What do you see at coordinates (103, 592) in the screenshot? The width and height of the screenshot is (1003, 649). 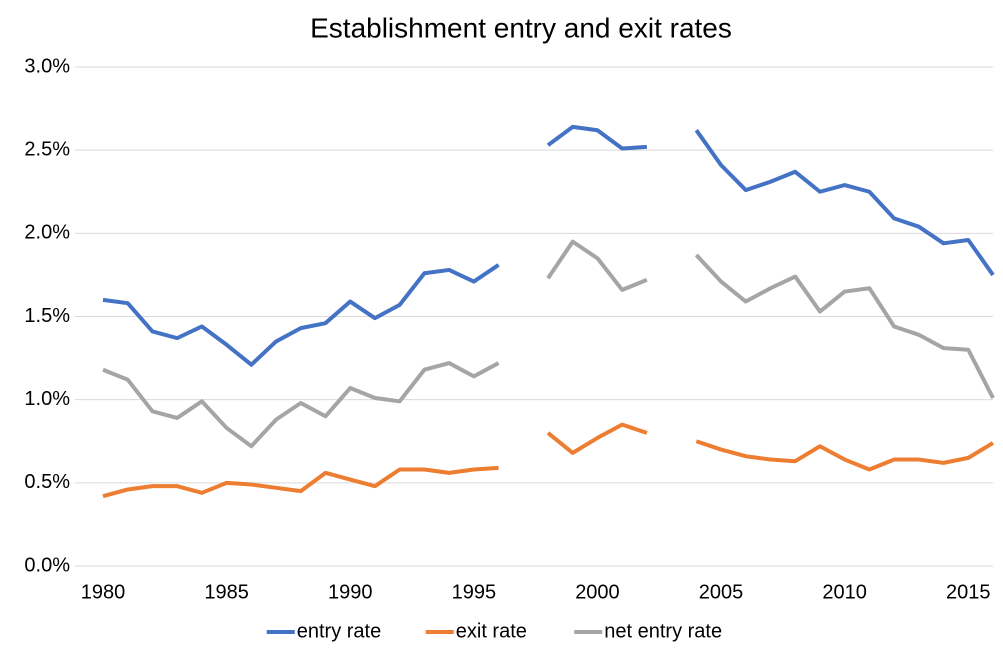 I see `x-tick-label: 1980` at bounding box center [103, 592].